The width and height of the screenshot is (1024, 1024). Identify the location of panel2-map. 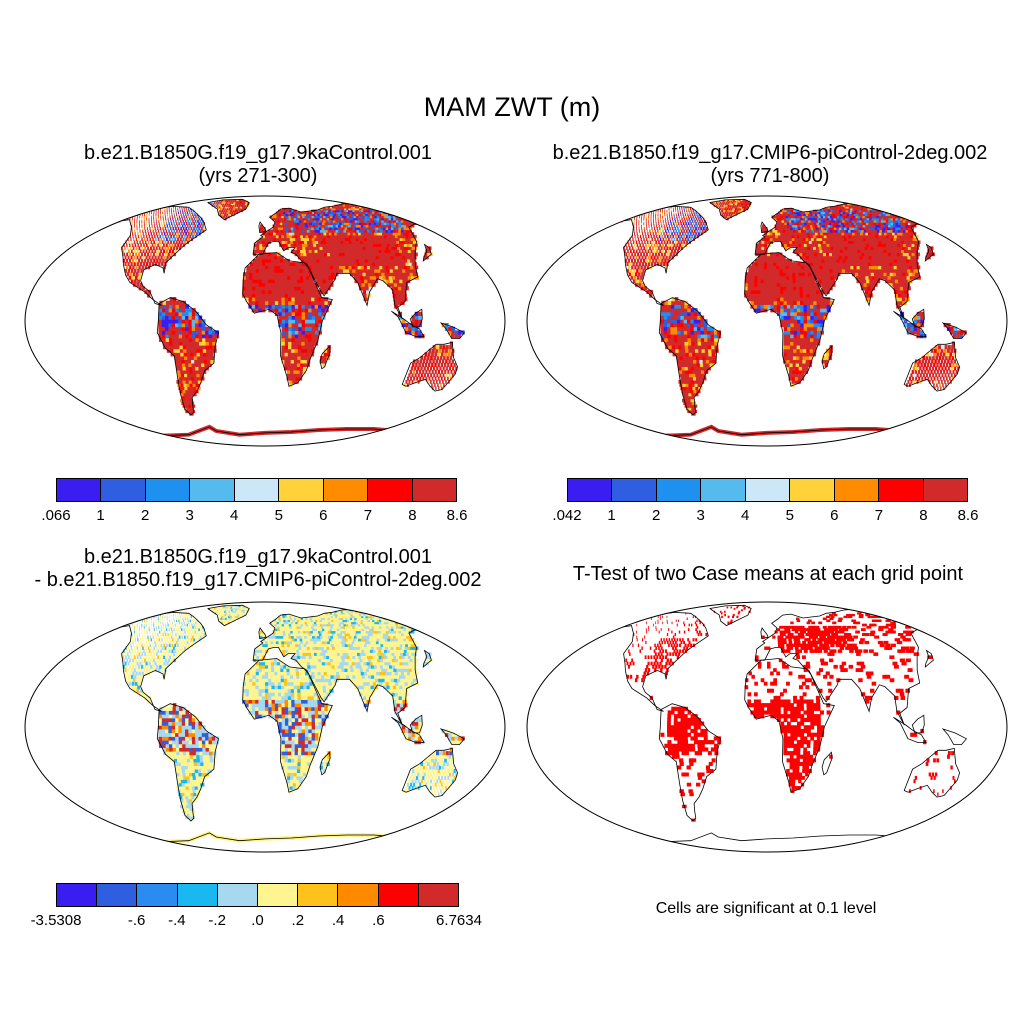
(767, 321).